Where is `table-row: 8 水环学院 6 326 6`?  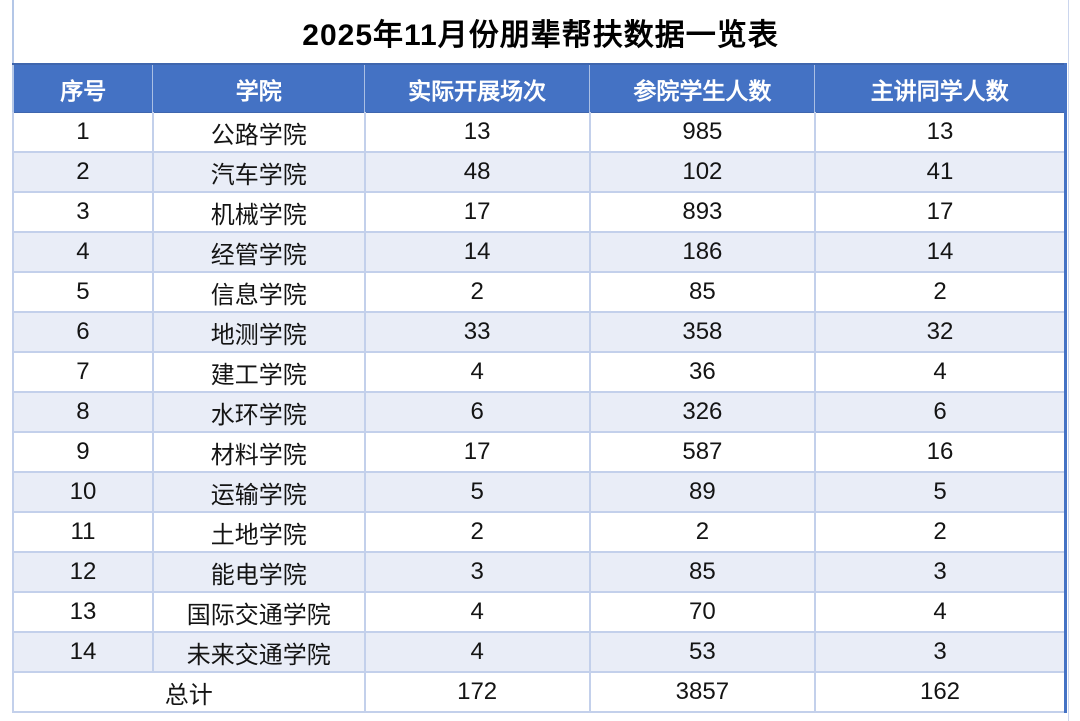 table-row: 8 水环学院 6 326 6 is located at coordinates (539, 412).